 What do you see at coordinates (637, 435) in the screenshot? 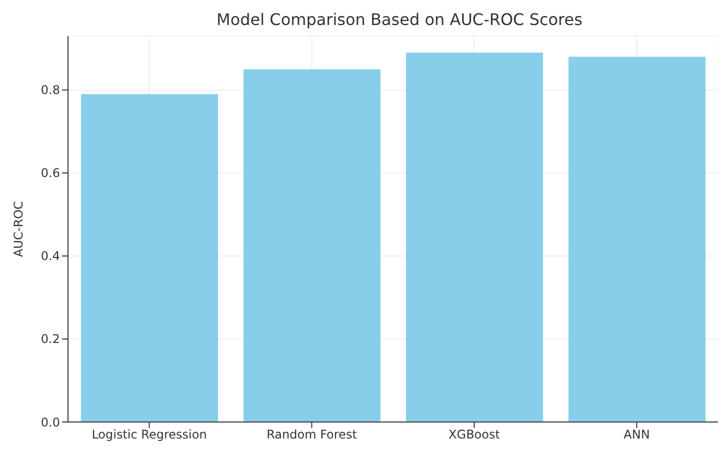
I see `x-tick-label: ANN` at bounding box center [637, 435].